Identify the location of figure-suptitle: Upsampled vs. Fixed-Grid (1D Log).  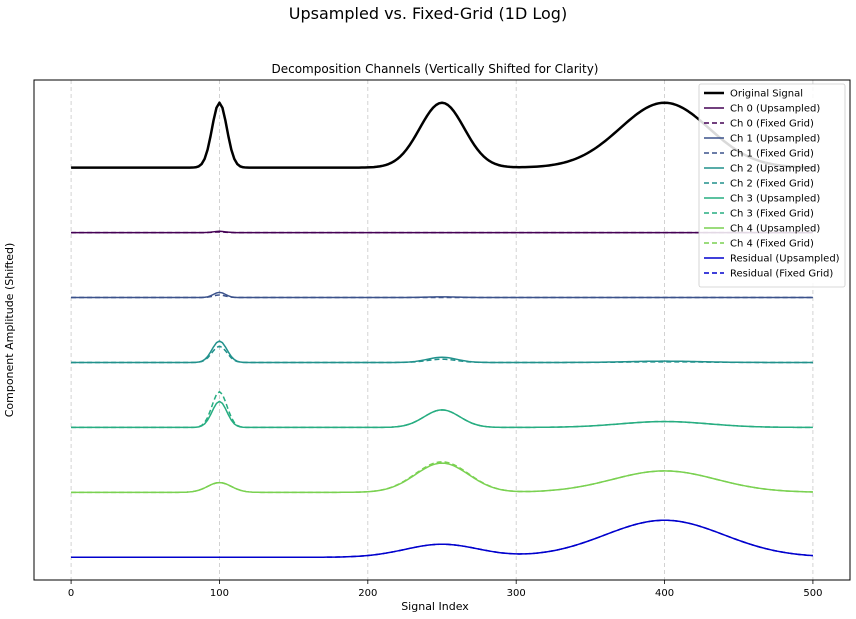
(428, 13).